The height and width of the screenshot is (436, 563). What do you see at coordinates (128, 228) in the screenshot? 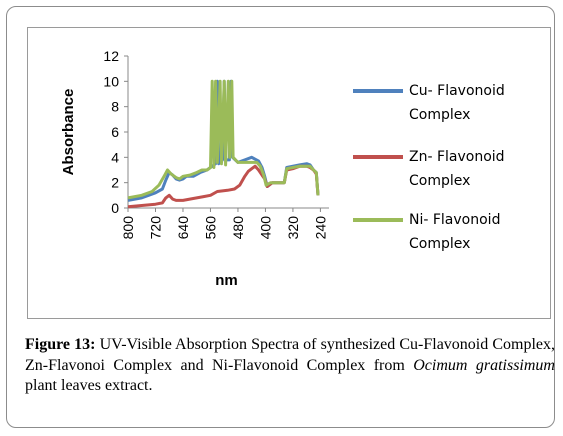
I see `x-tick-label: 800` at bounding box center [128, 228].